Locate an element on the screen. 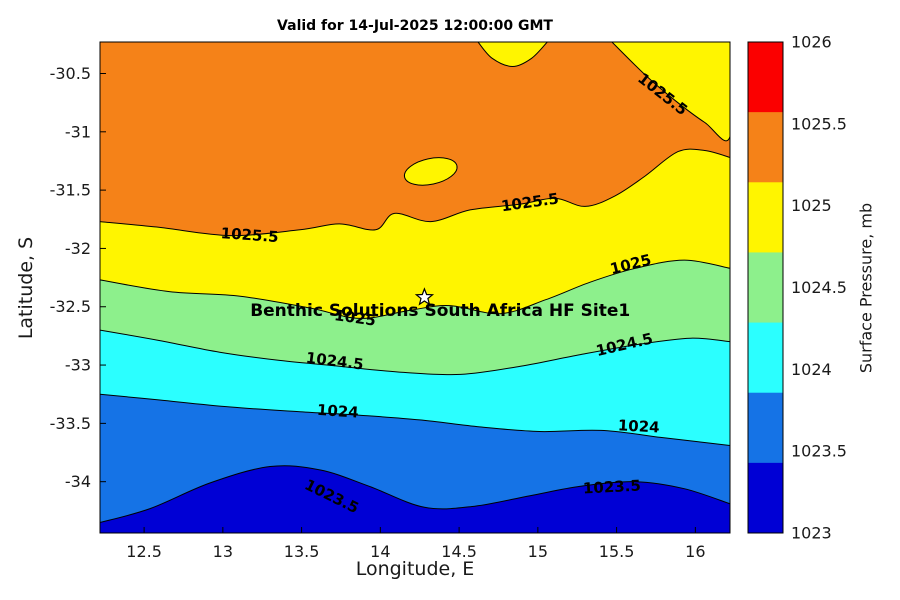 The height and width of the screenshot is (600, 900). contour-band-1023.5 is located at coordinates (415, 499).